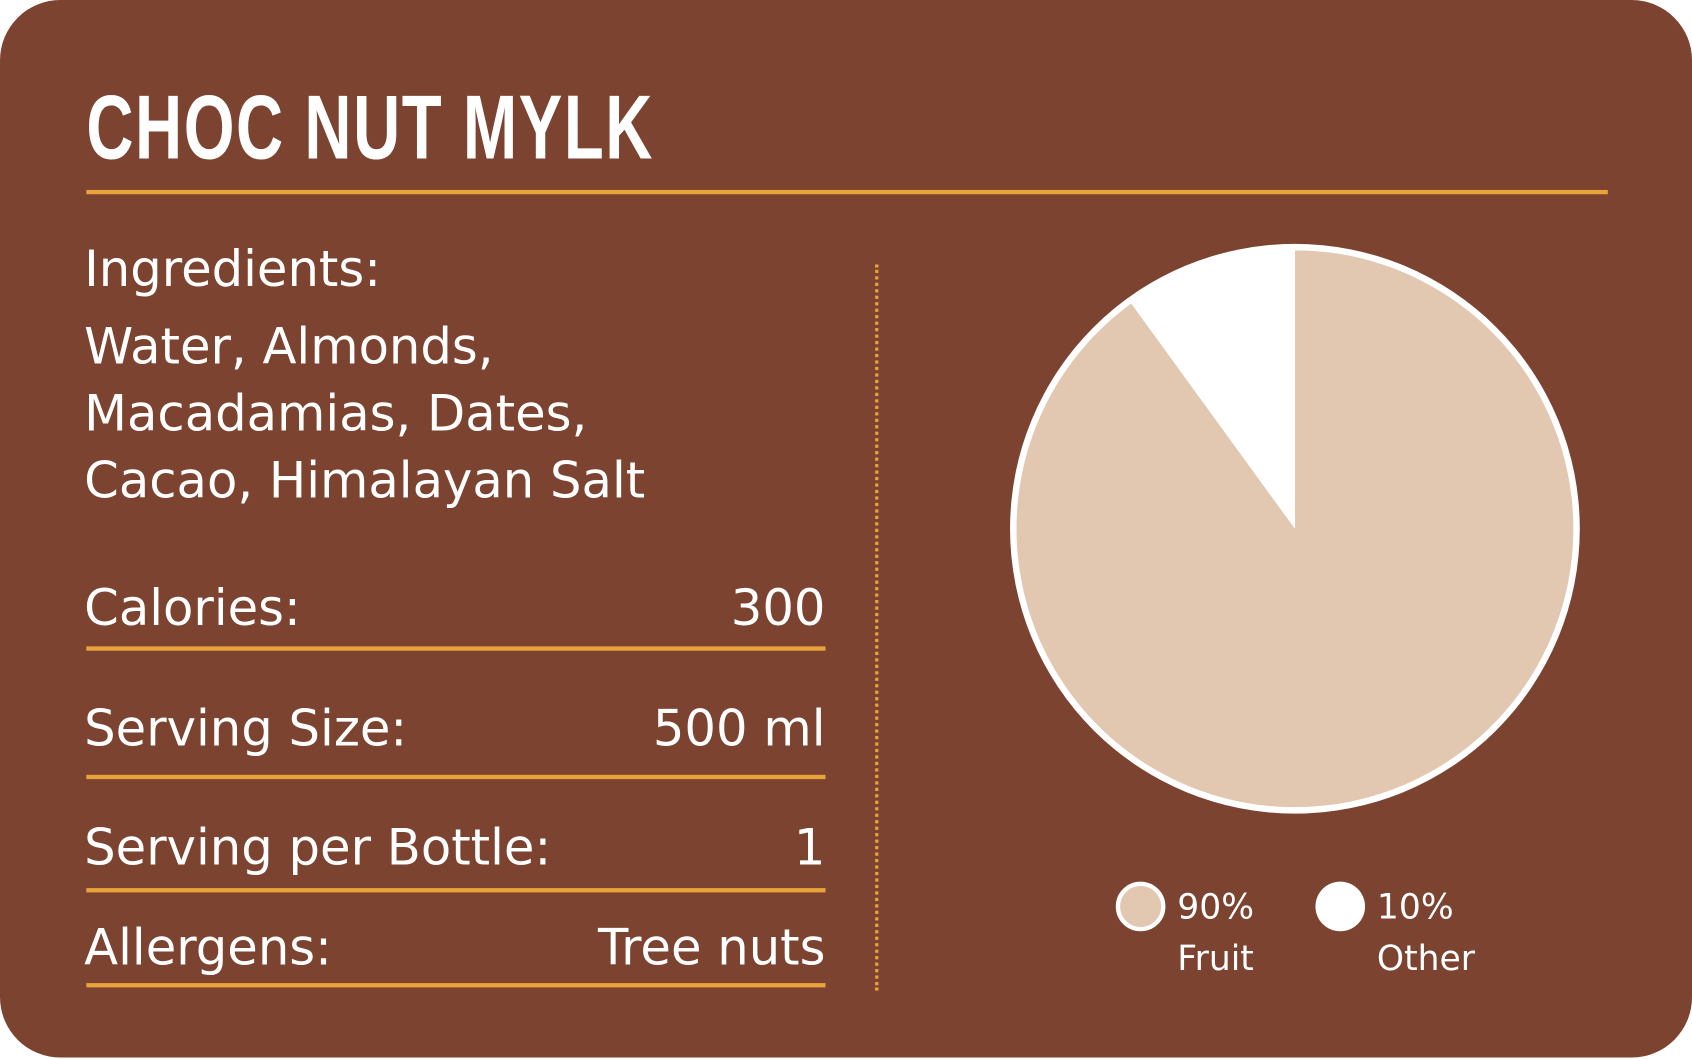 This screenshot has height=1059, width=1692. What do you see at coordinates (289, 346) in the screenshot?
I see `ingredients-line: Water, Almonds,` at bounding box center [289, 346].